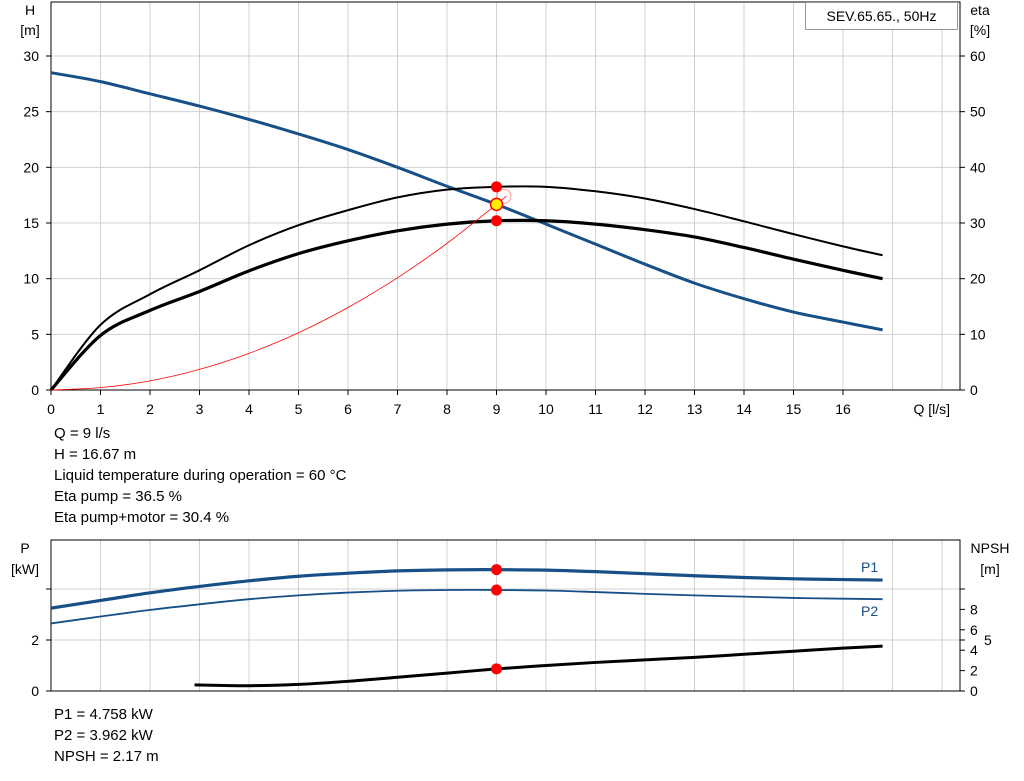  Describe the element at coordinates (978, 167) in the screenshot. I see `y2-tick-label: 40` at that location.